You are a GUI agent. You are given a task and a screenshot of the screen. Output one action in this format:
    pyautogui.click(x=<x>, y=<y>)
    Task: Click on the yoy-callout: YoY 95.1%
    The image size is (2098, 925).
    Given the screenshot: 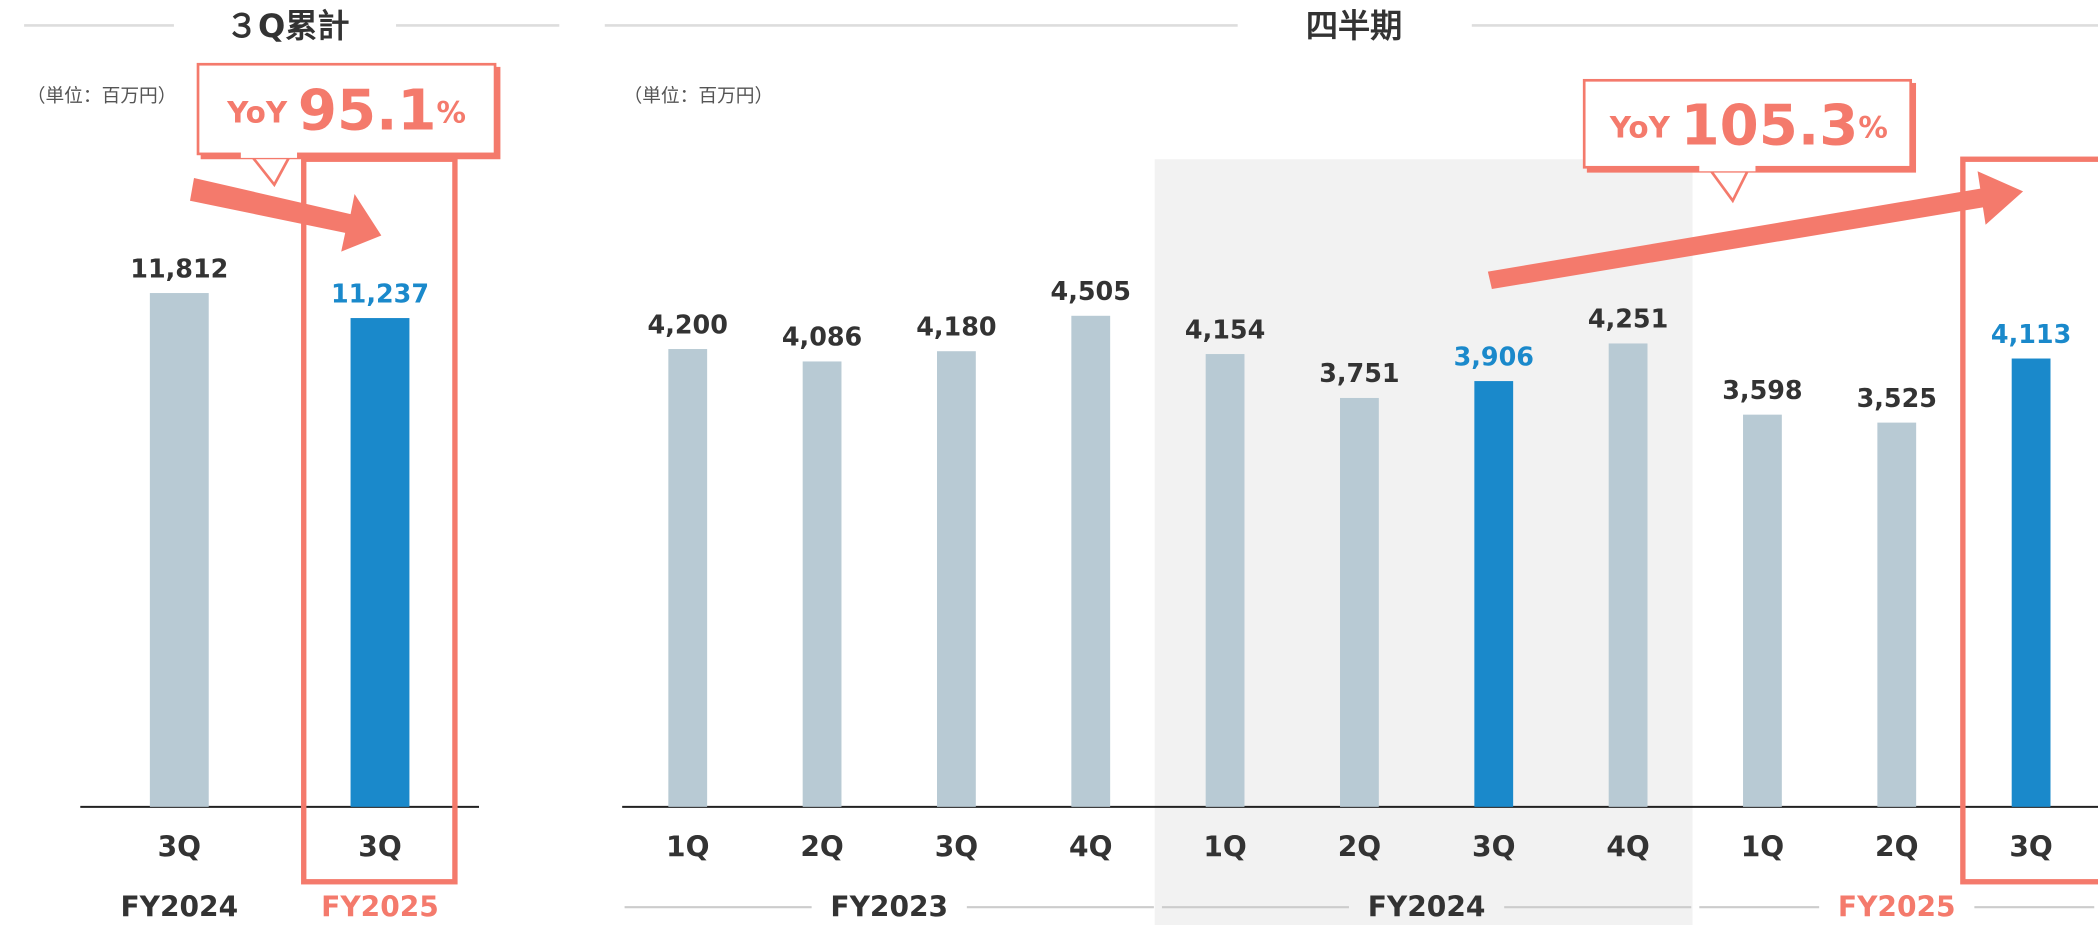 What is the action you would take?
    pyautogui.click(x=346, y=125)
    